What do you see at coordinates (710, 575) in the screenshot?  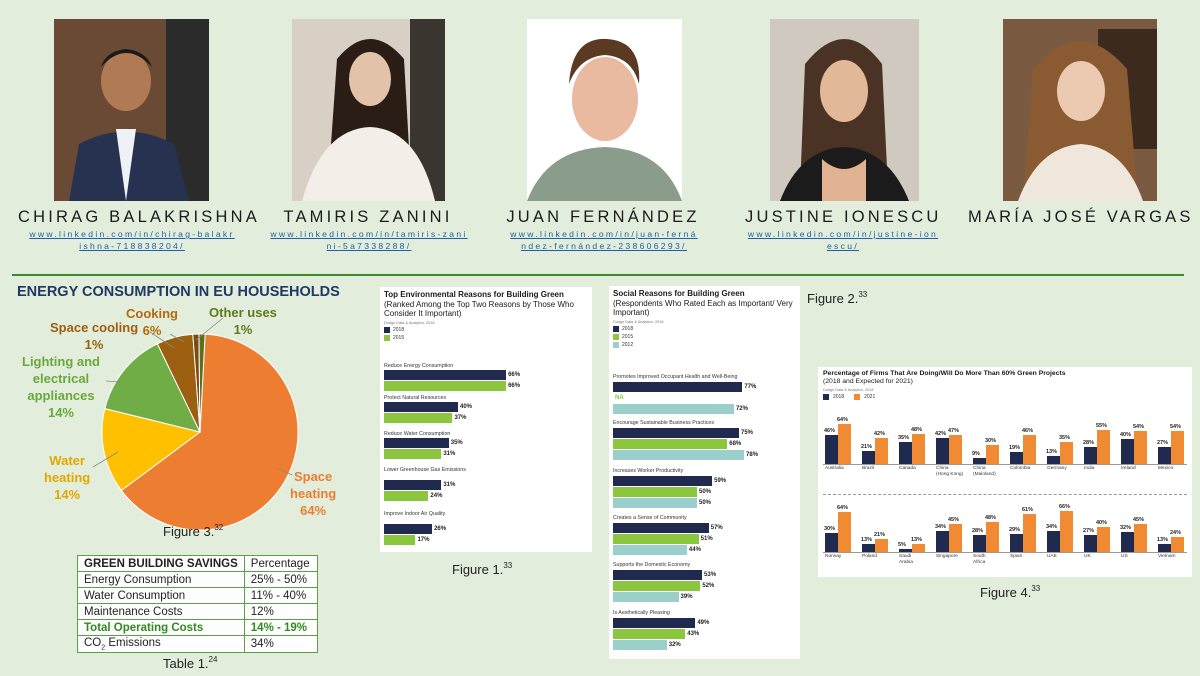 I see `bar-value-label: 53%` at bounding box center [710, 575].